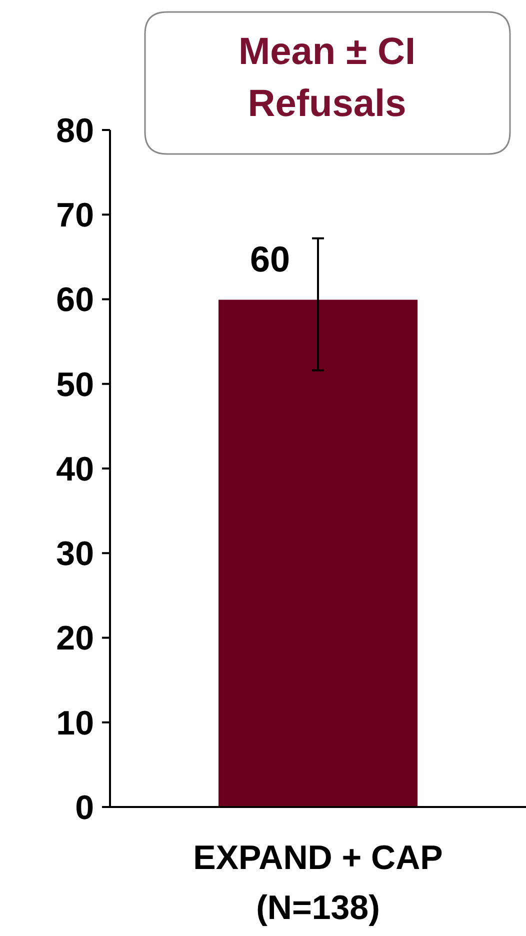 The width and height of the screenshot is (526, 936). Describe the element at coordinates (75, 131) in the screenshot. I see `y-tick-label: 80` at that location.